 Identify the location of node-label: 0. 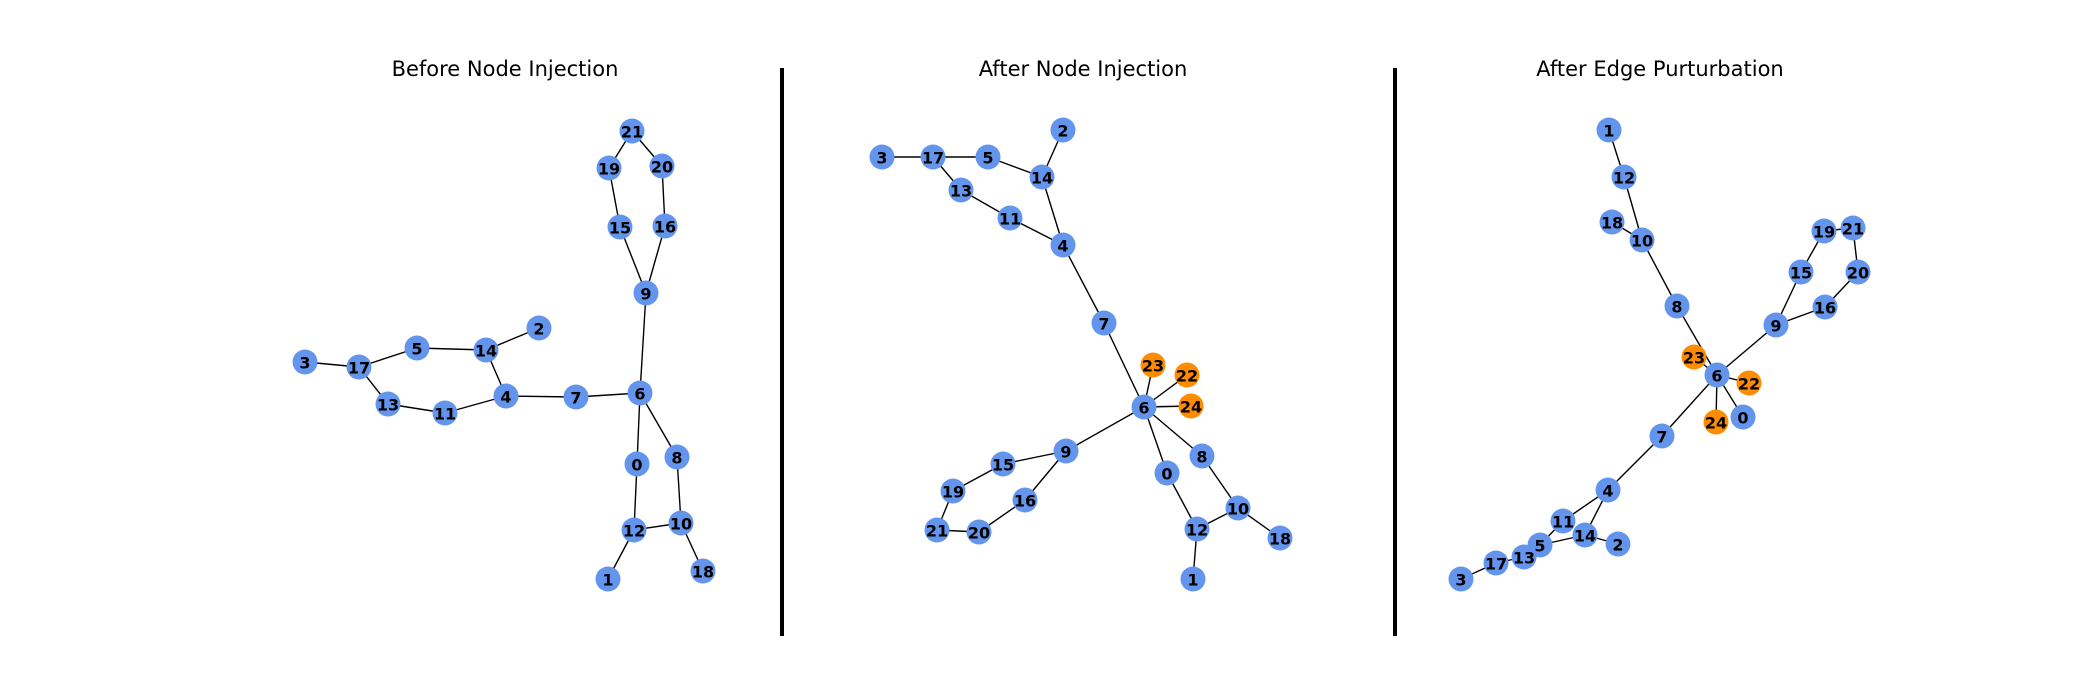
(1166, 474).